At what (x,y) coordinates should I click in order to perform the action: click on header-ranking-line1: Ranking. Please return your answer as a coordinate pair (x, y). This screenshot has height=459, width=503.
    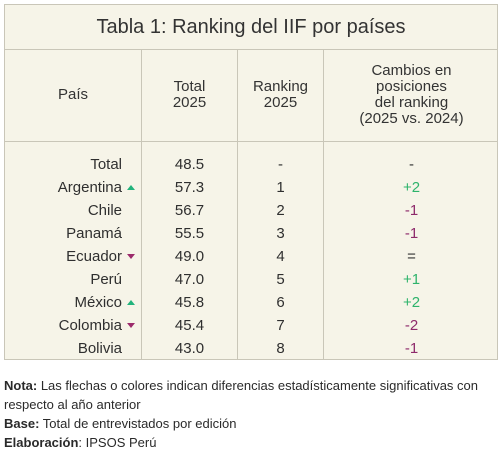
    Looking at the image, I should click on (280, 86).